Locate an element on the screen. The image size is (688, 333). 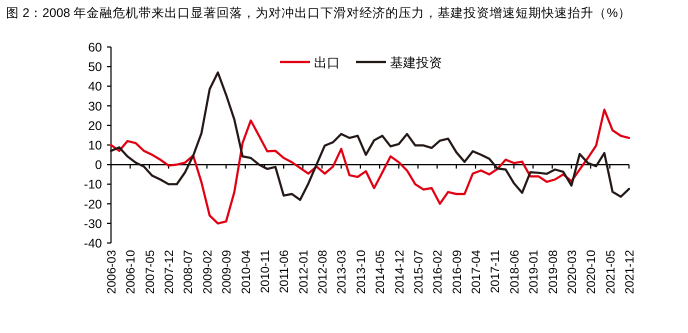
x-tick-label: 2014-12 is located at coordinates (399, 272).